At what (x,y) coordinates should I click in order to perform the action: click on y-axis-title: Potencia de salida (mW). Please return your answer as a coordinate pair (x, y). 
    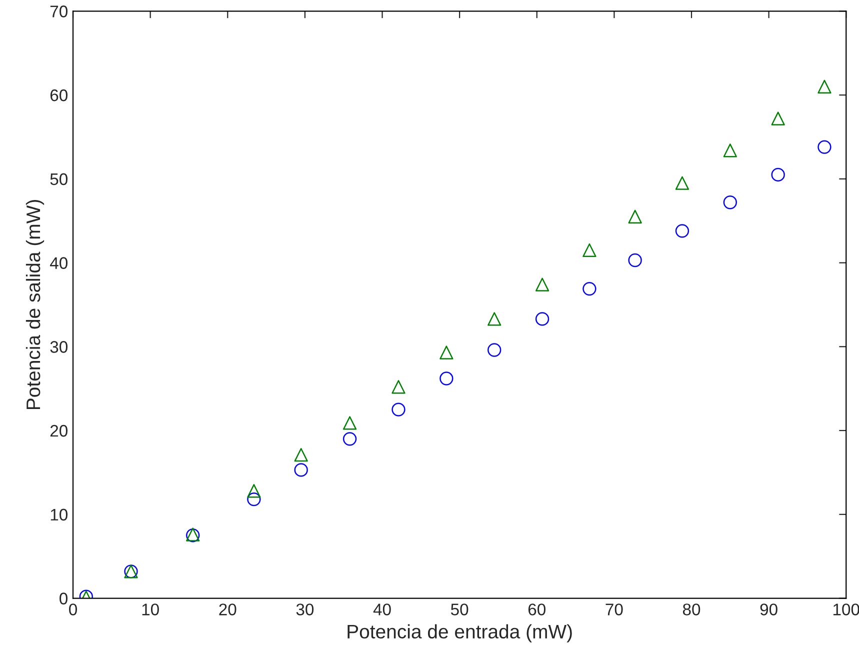
    Looking at the image, I should click on (35, 305).